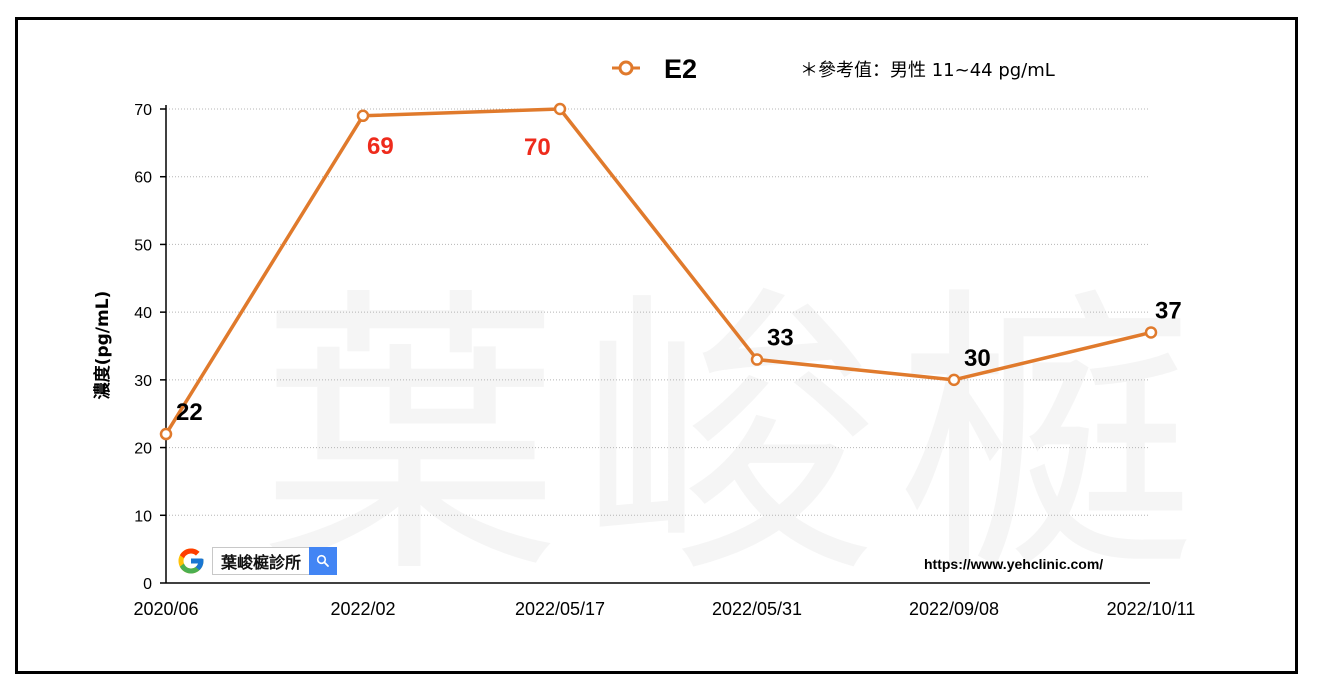 This screenshot has height=695, width=1320. I want to click on x-tick-label: 2022/10/11, so click(1151, 609).